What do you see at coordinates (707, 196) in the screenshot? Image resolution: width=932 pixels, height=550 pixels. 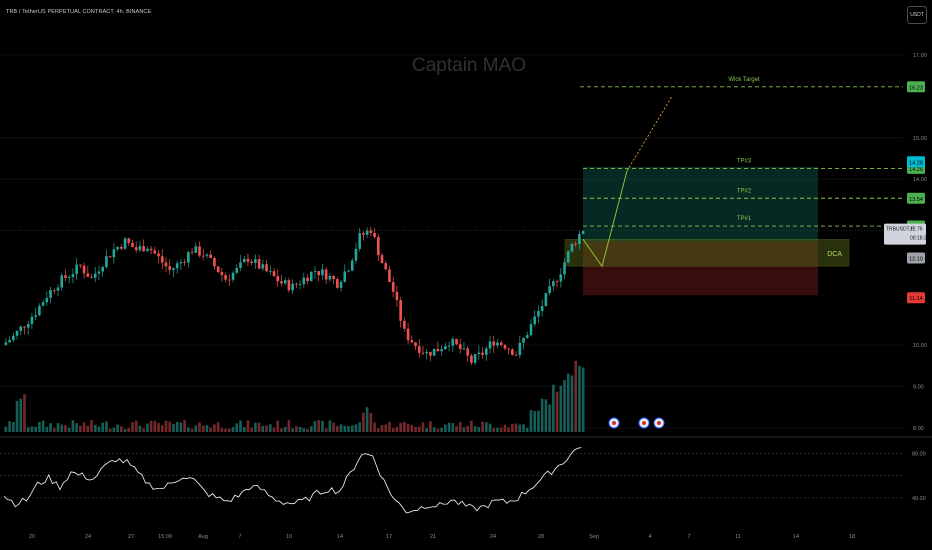 I see `position-zones: DCA` at bounding box center [707, 196].